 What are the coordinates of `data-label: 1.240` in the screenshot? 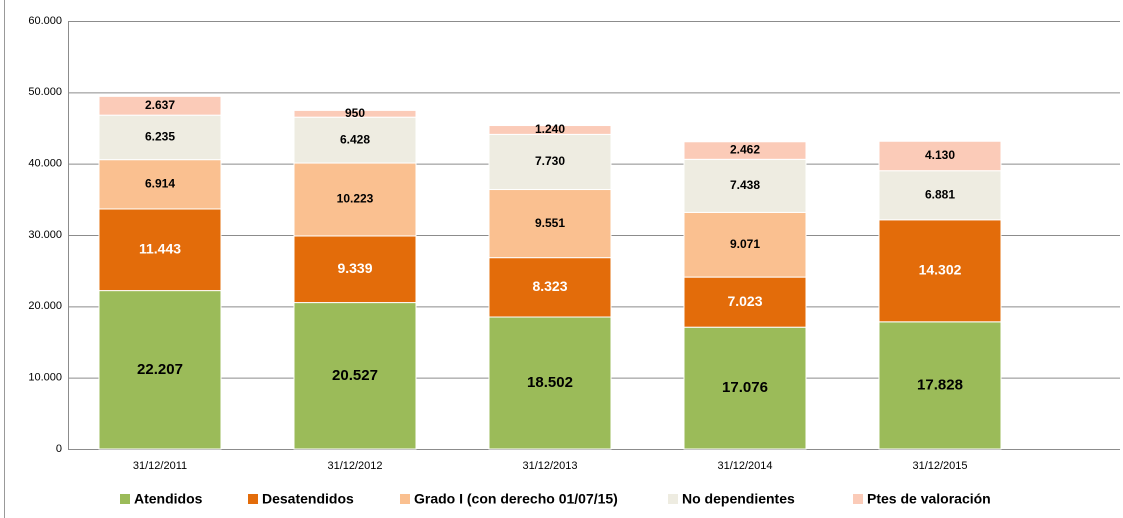 It's located at (550, 129).